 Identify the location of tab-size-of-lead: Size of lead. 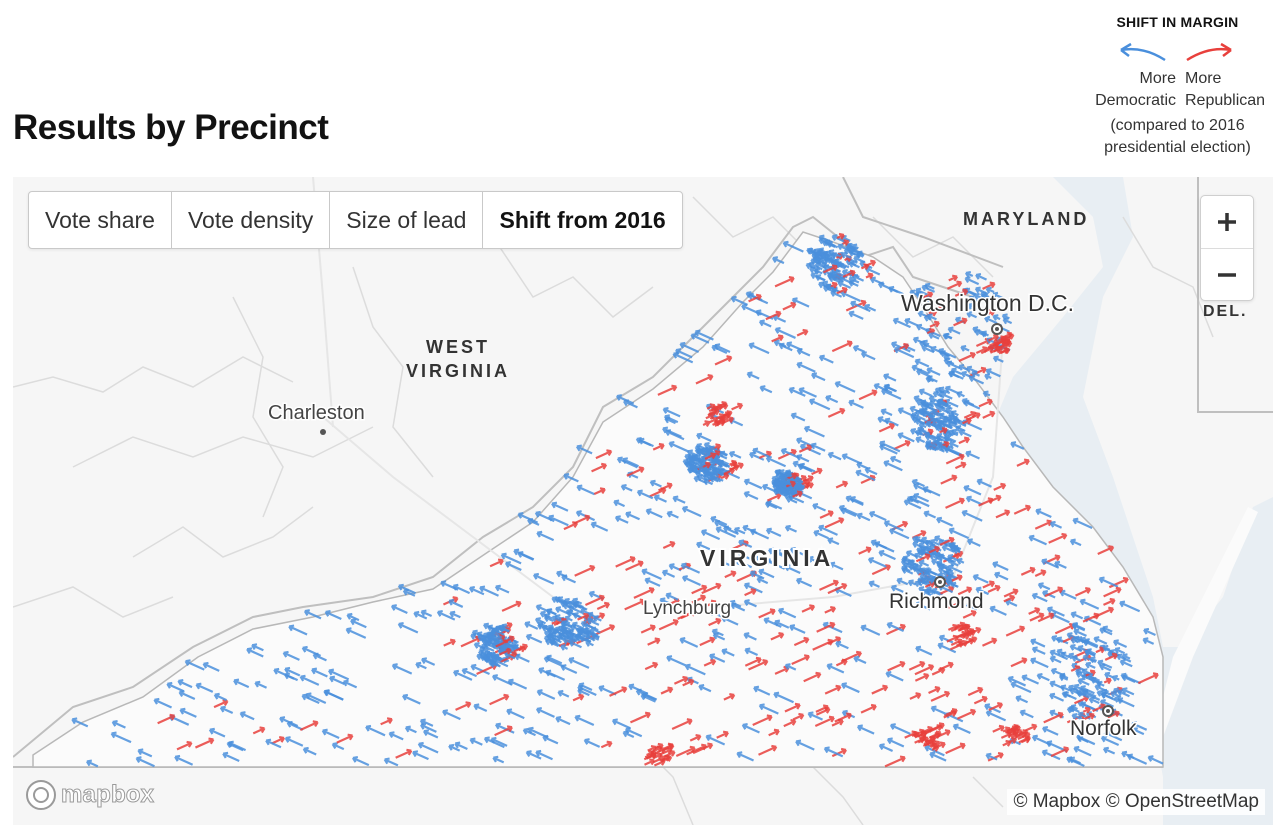
(407, 220).